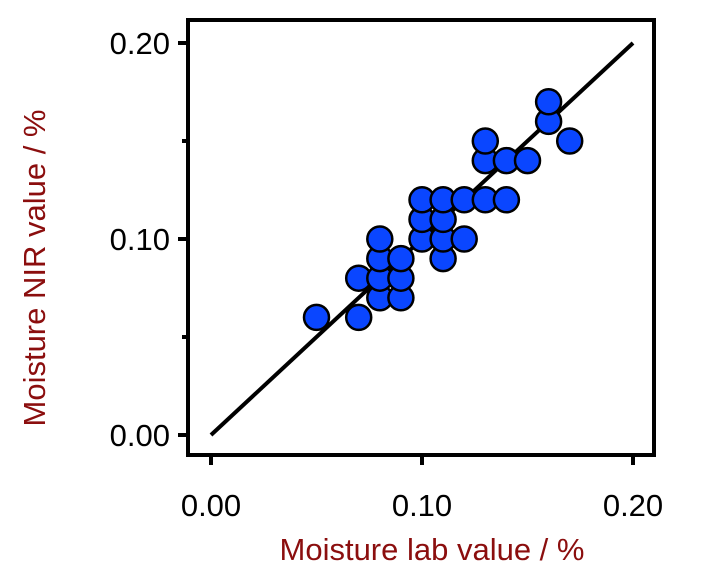 Image resolution: width=705 pixels, height=570 pixels. Describe the element at coordinates (633, 505) in the screenshot. I see `x-tick-label: 0.20` at that location.